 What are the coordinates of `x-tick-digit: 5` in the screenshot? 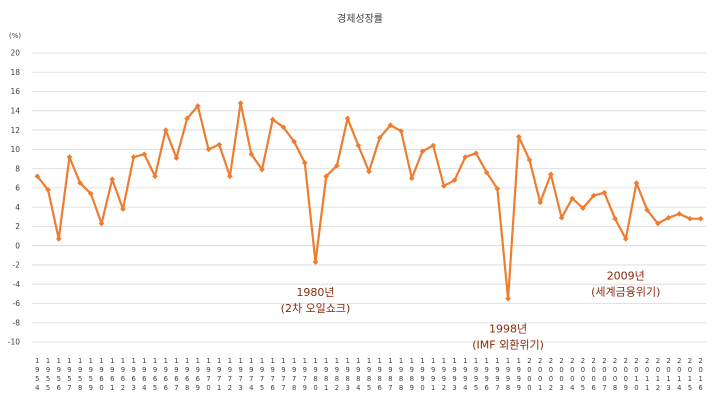 It's located at (91, 379).